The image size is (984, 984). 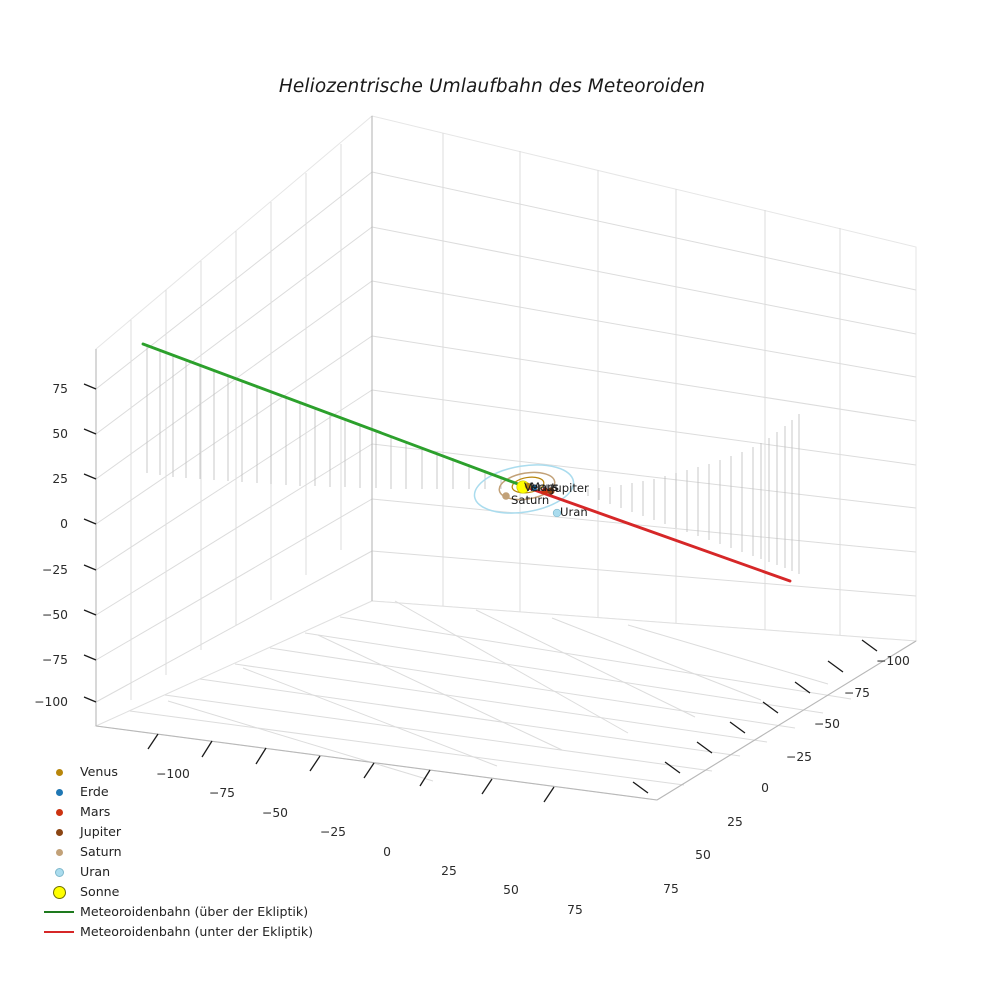 What do you see at coordinates (60, 389) in the screenshot?
I see `z-tick: 75` at bounding box center [60, 389].